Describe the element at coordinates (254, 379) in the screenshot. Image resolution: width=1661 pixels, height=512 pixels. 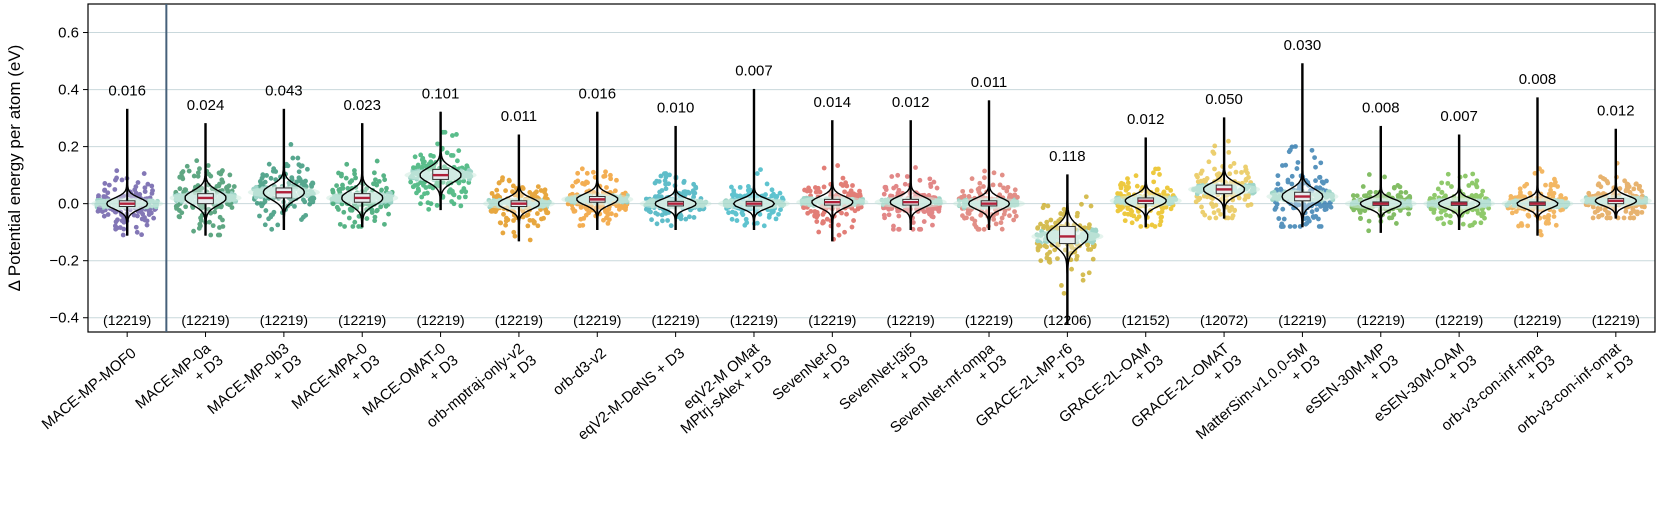
I see `x-tick-label: MACE-MP-0b3+ D3` at that location.